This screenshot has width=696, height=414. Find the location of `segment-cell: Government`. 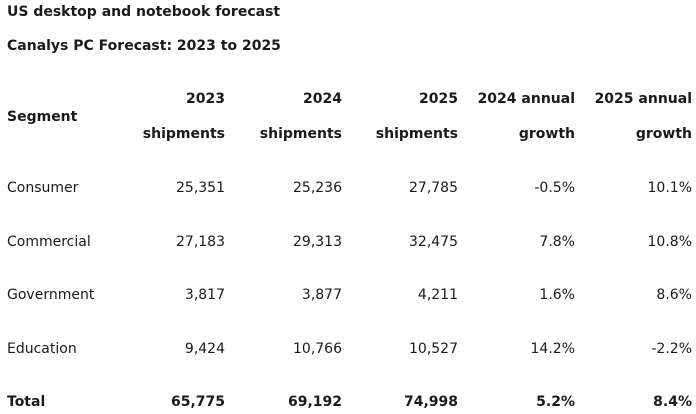

segment-cell: Government is located at coordinates (51, 295).